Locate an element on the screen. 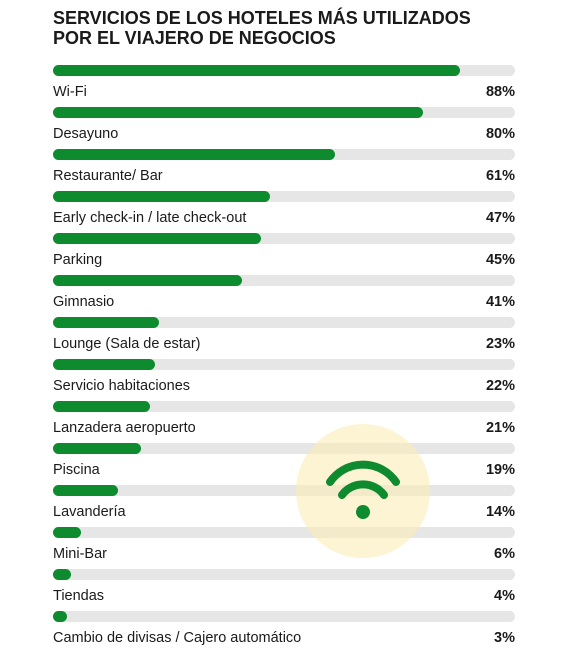  value-label: 19% is located at coordinates (500, 470).